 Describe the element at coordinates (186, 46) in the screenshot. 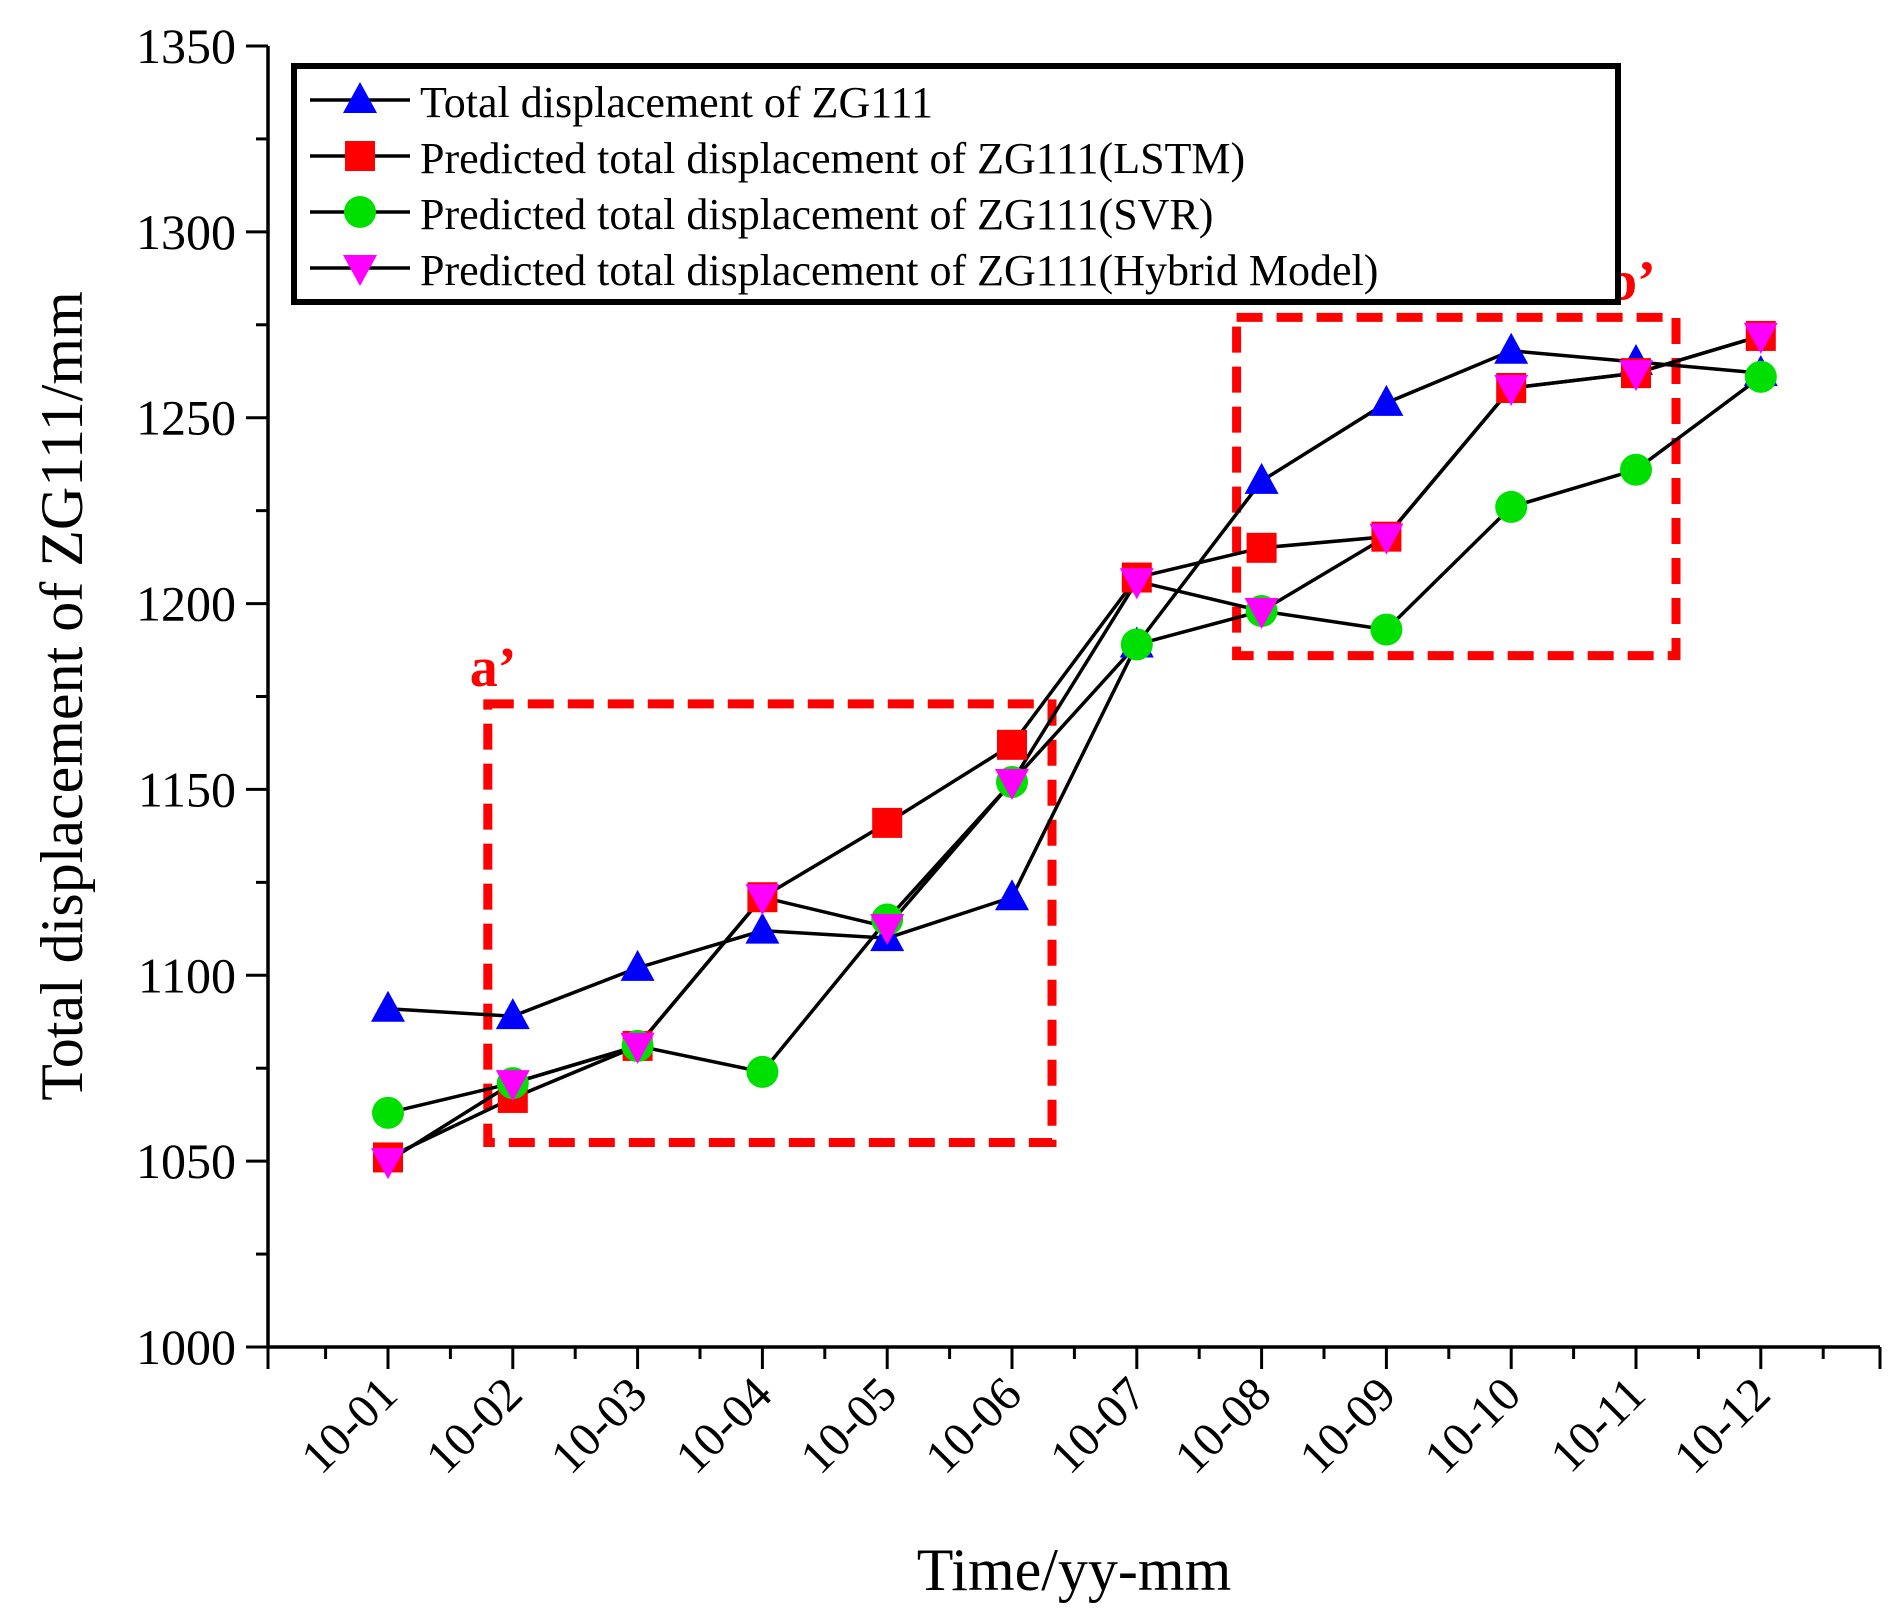

I see `y-tick-label: 1350` at that location.